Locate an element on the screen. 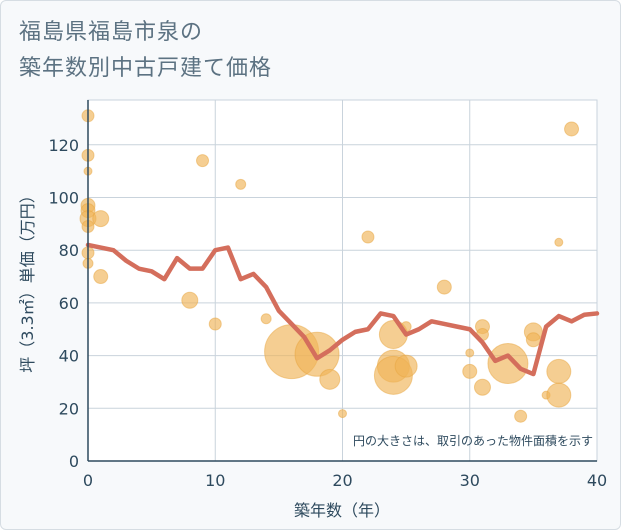  y-tick-label: 120 is located at coordinates (63, 145).